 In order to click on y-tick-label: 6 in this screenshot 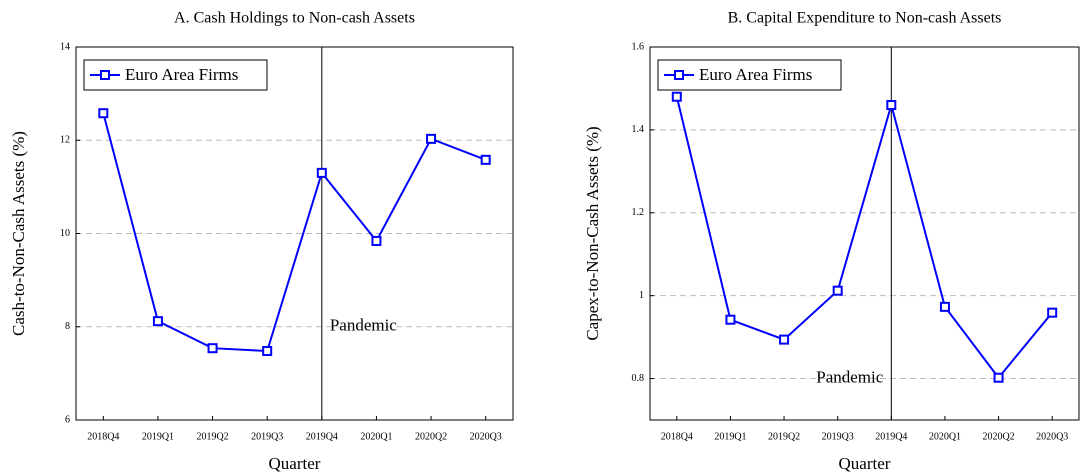, I will do `click(67, 419)`.